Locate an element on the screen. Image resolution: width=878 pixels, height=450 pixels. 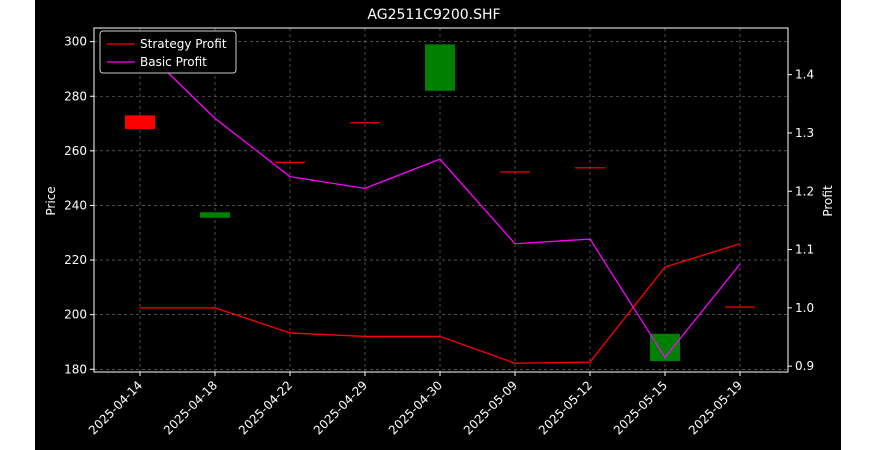
y-tick-label: 300 is located at coordinates (75, 42).